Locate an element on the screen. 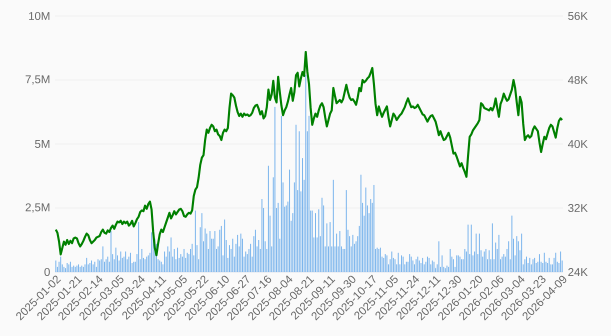 This screenshot has height=336, width=611. y-tick-label: 2,5M is located at coordinates (38, 208).